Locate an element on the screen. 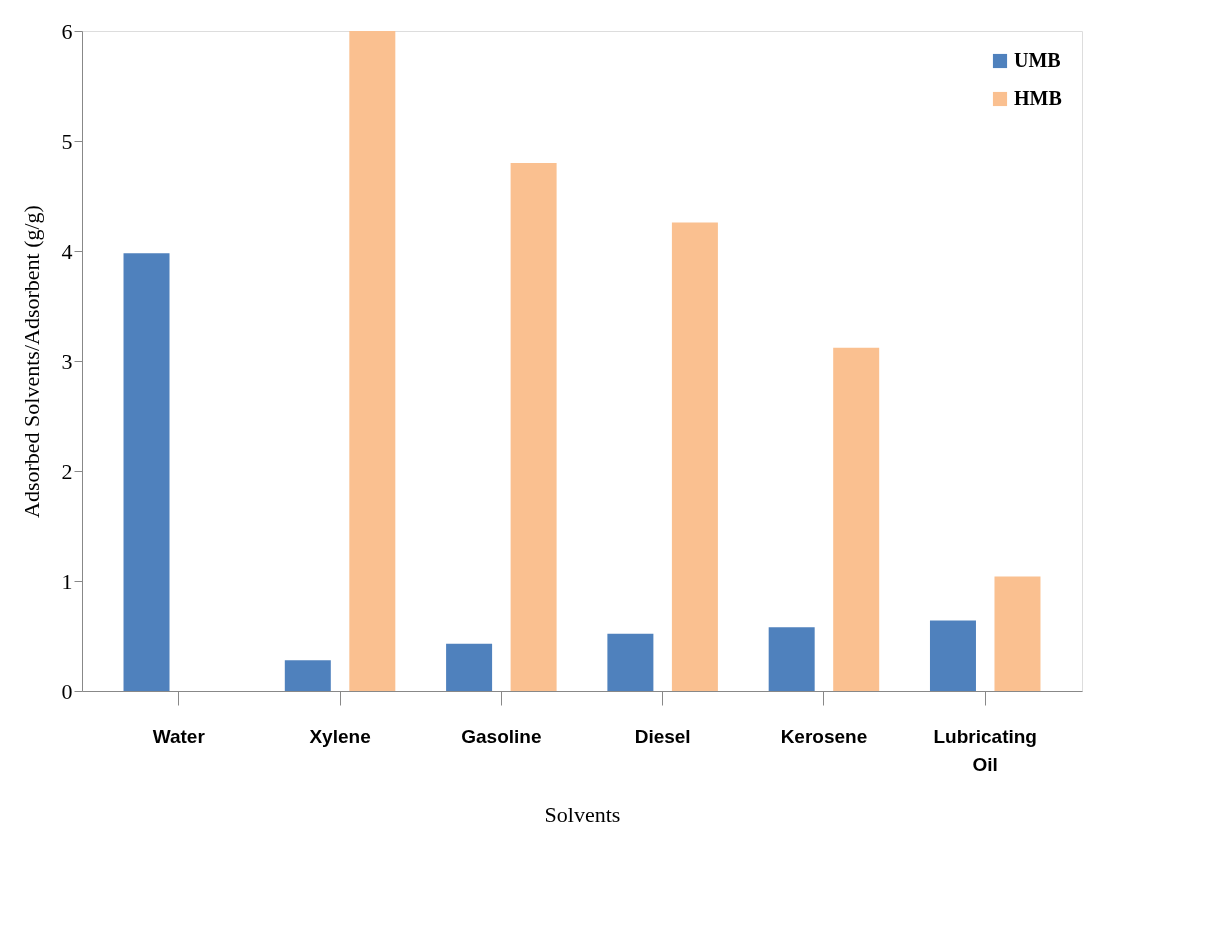 Image resolution: width=1228 pixels, height=929 pixels. y-tick-label: 4 is located at coordinates (67, 251).